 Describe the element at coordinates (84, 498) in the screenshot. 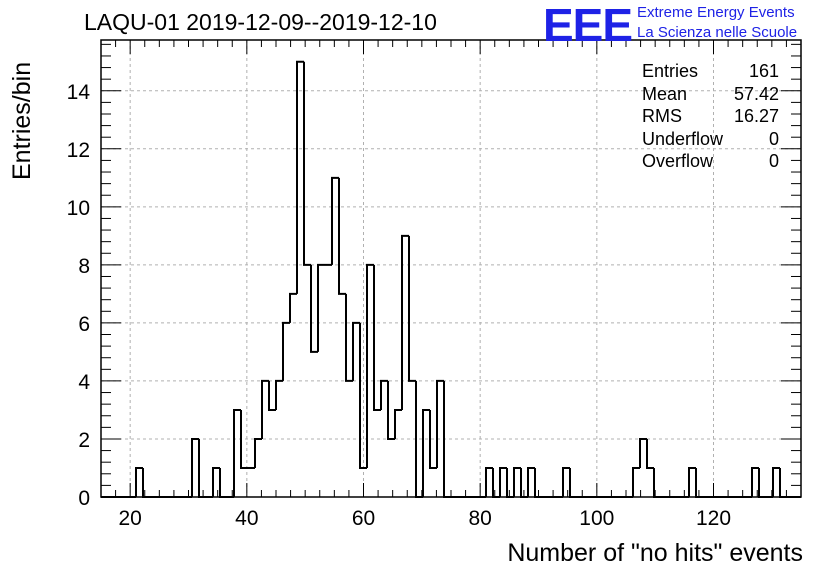

I see `y-tick-label: 0` at that location.